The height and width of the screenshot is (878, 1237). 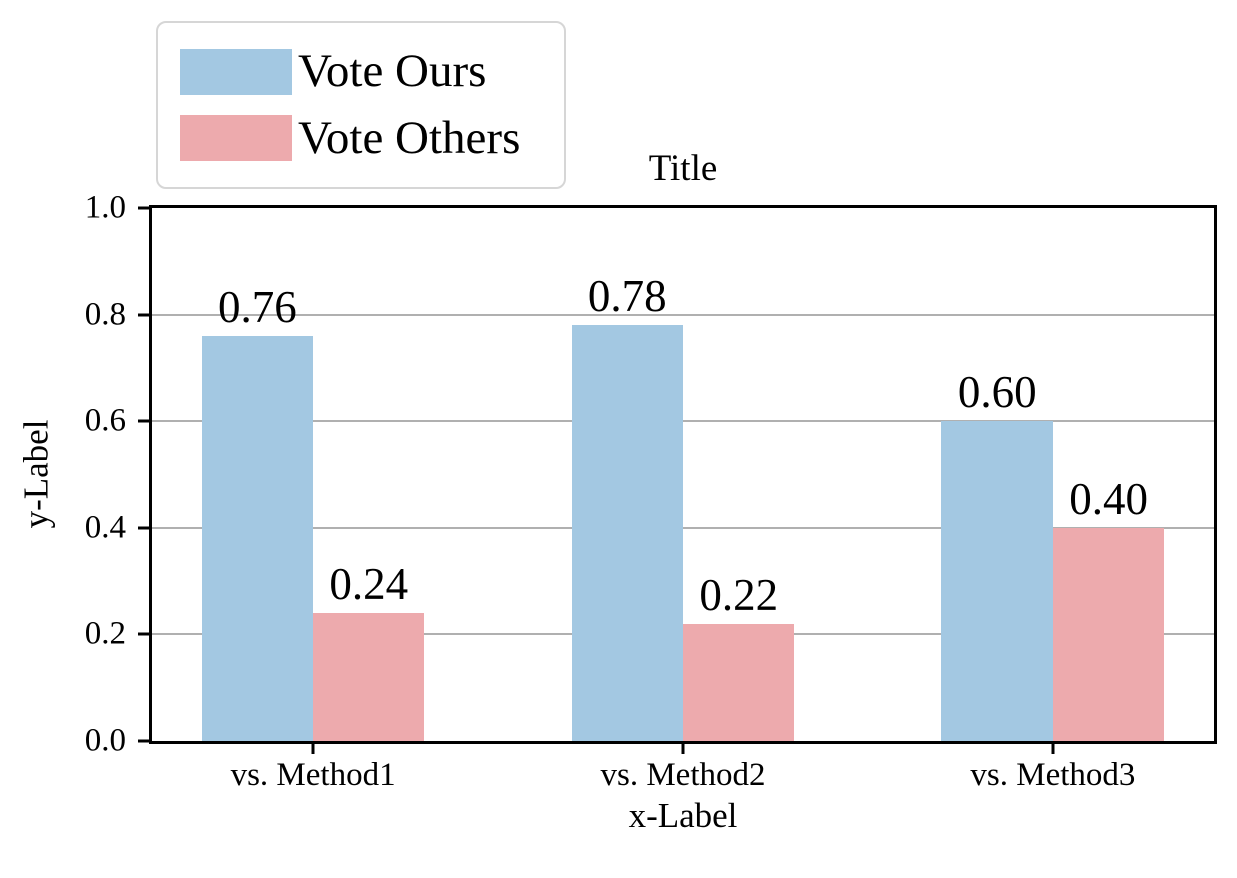 I want to click on chart-title: Title, so click(x=683, y=168).